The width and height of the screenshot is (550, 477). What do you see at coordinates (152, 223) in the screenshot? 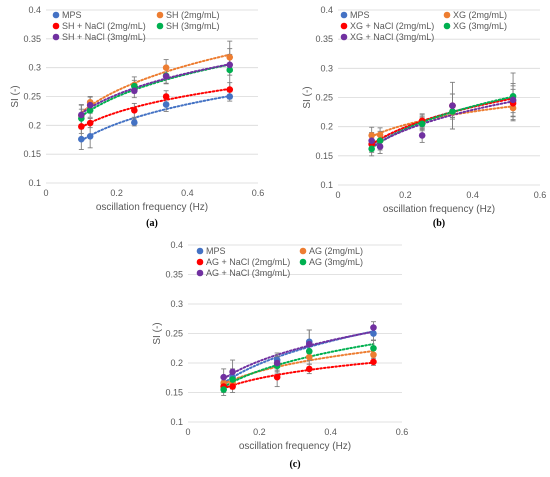
I see `panel-label: (a)` at bounding box center [152, 223].